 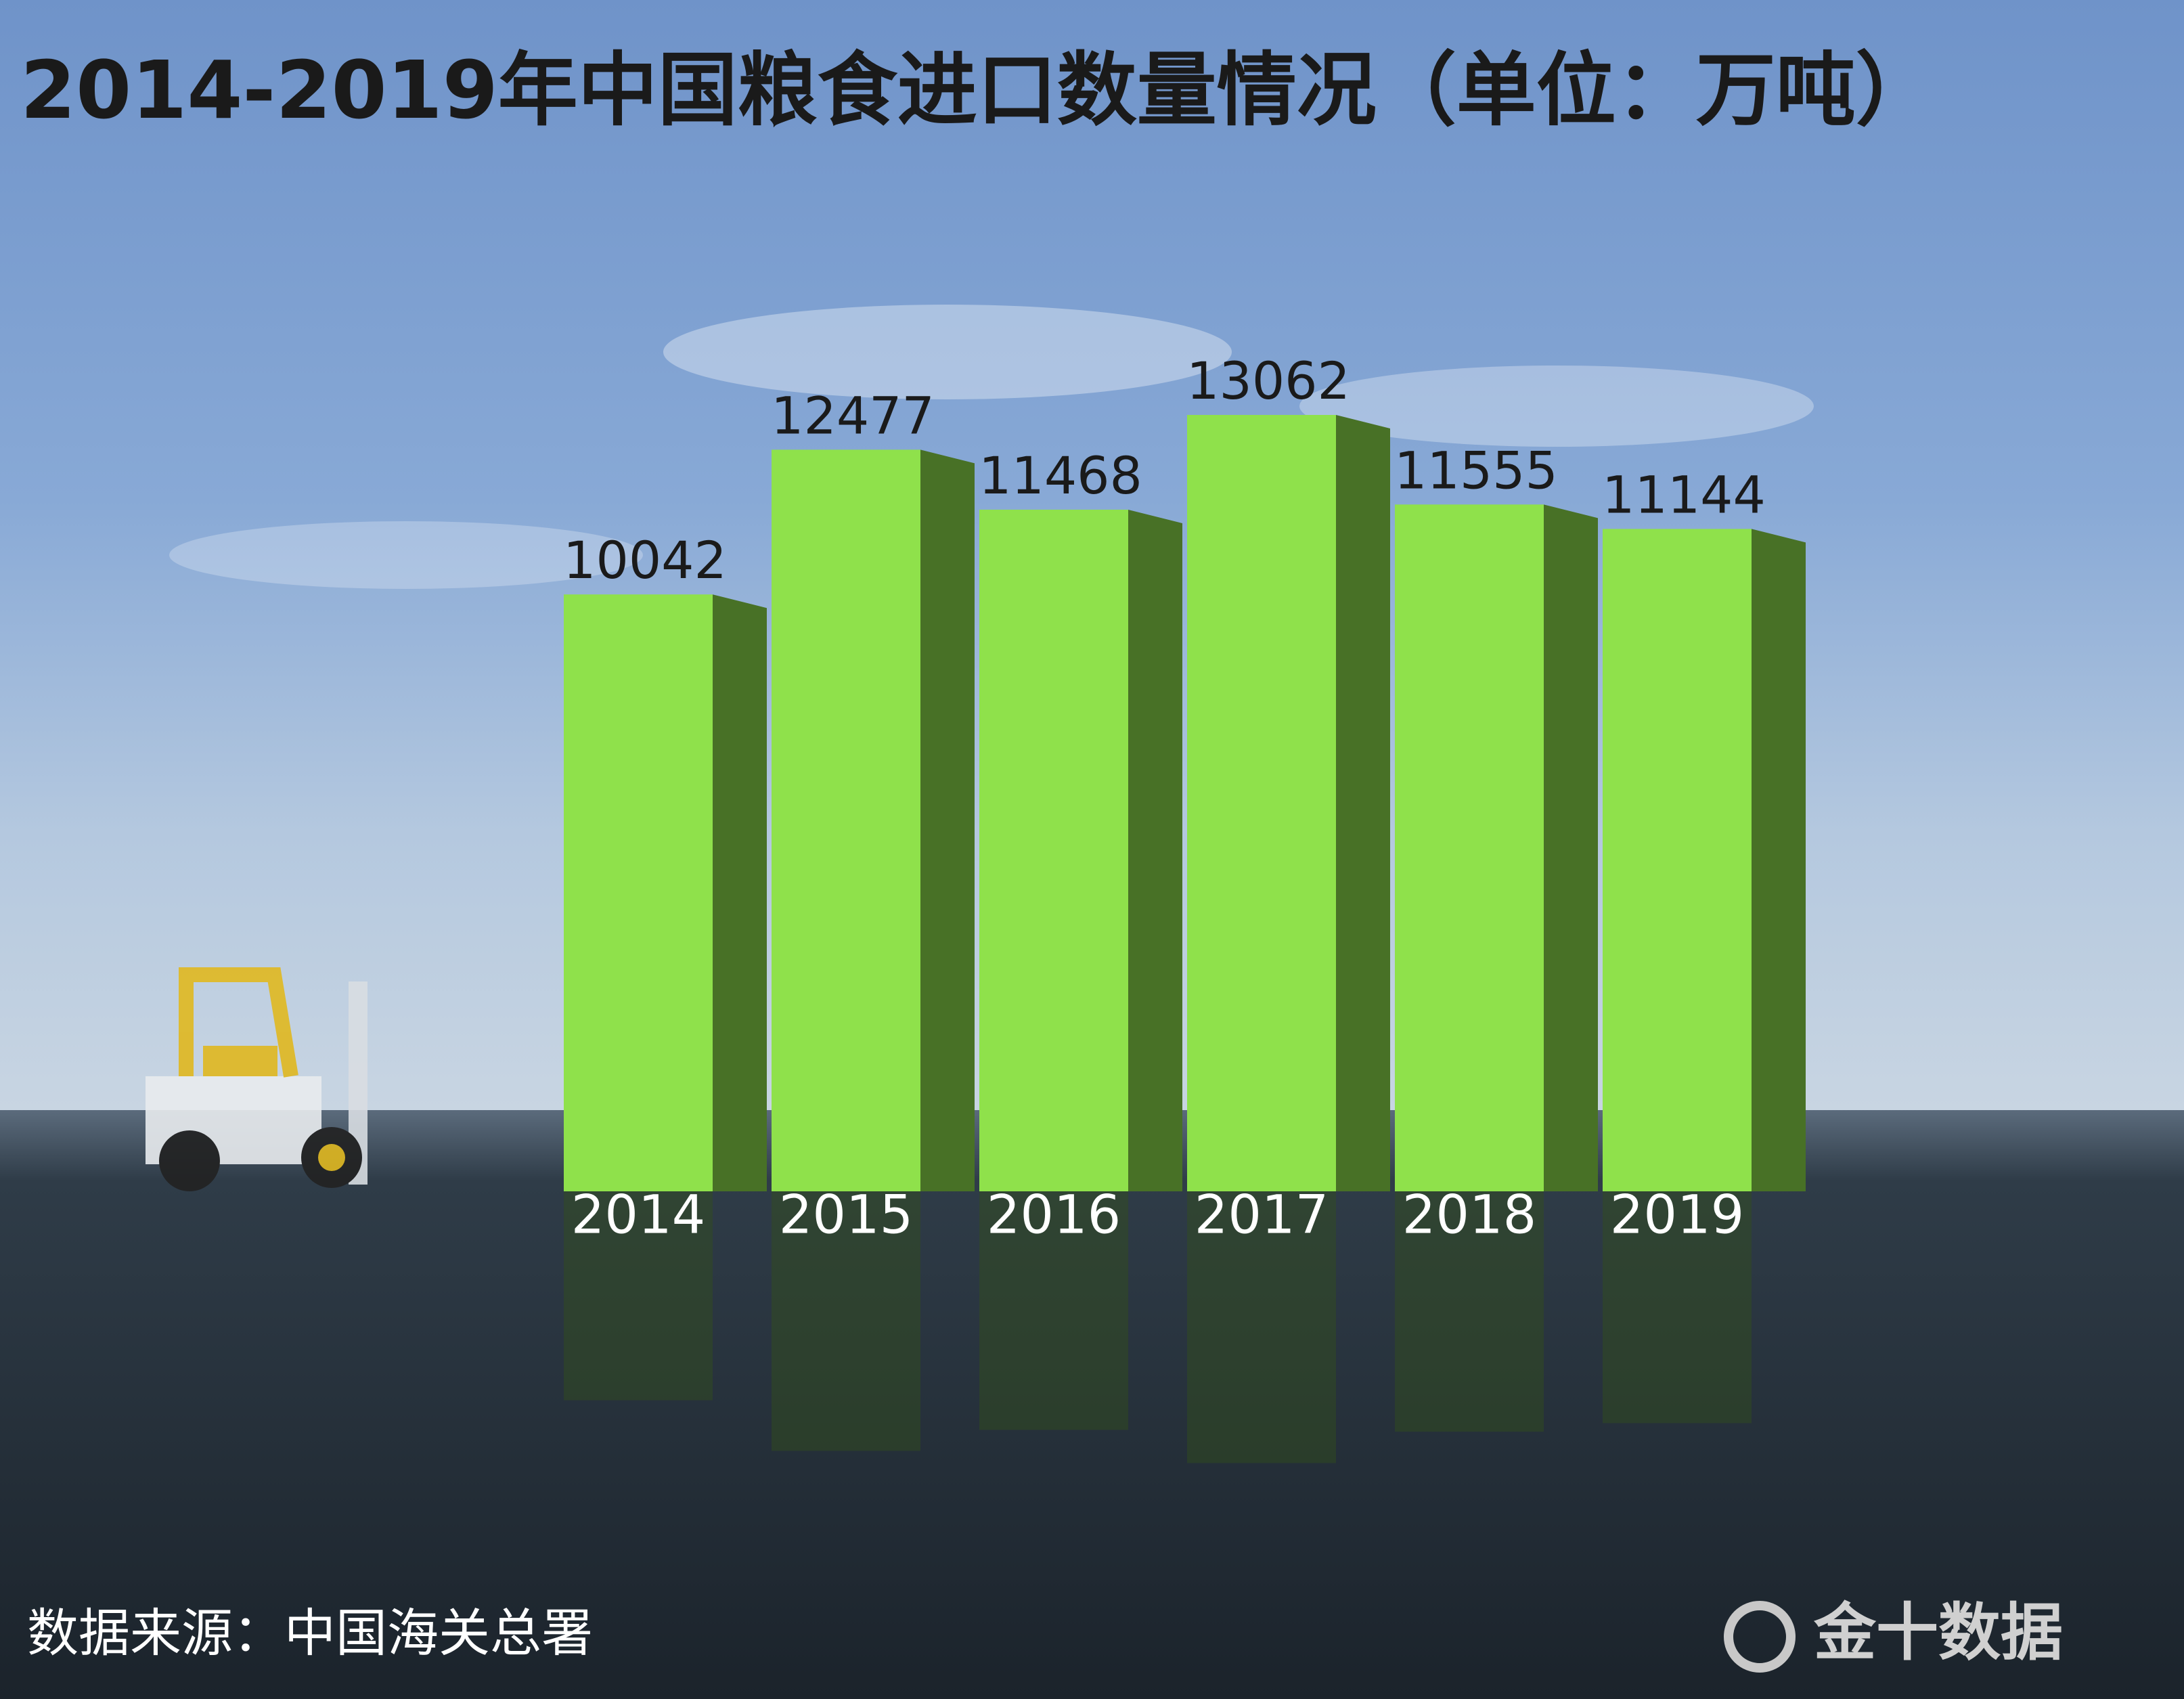 What do you see at coordinates (240, 1061) in the screenshot?
I see `forklift-seat` at bounding box center [240, 1061].